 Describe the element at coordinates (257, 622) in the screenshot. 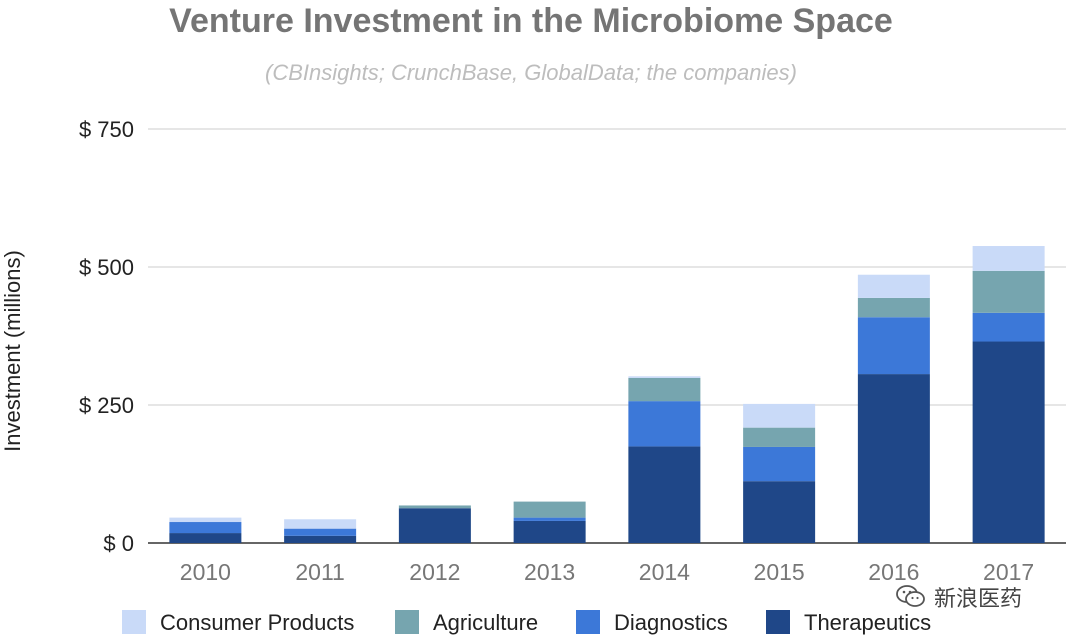

I see `legend-label-consumer-products: Consumer Products` at that location.